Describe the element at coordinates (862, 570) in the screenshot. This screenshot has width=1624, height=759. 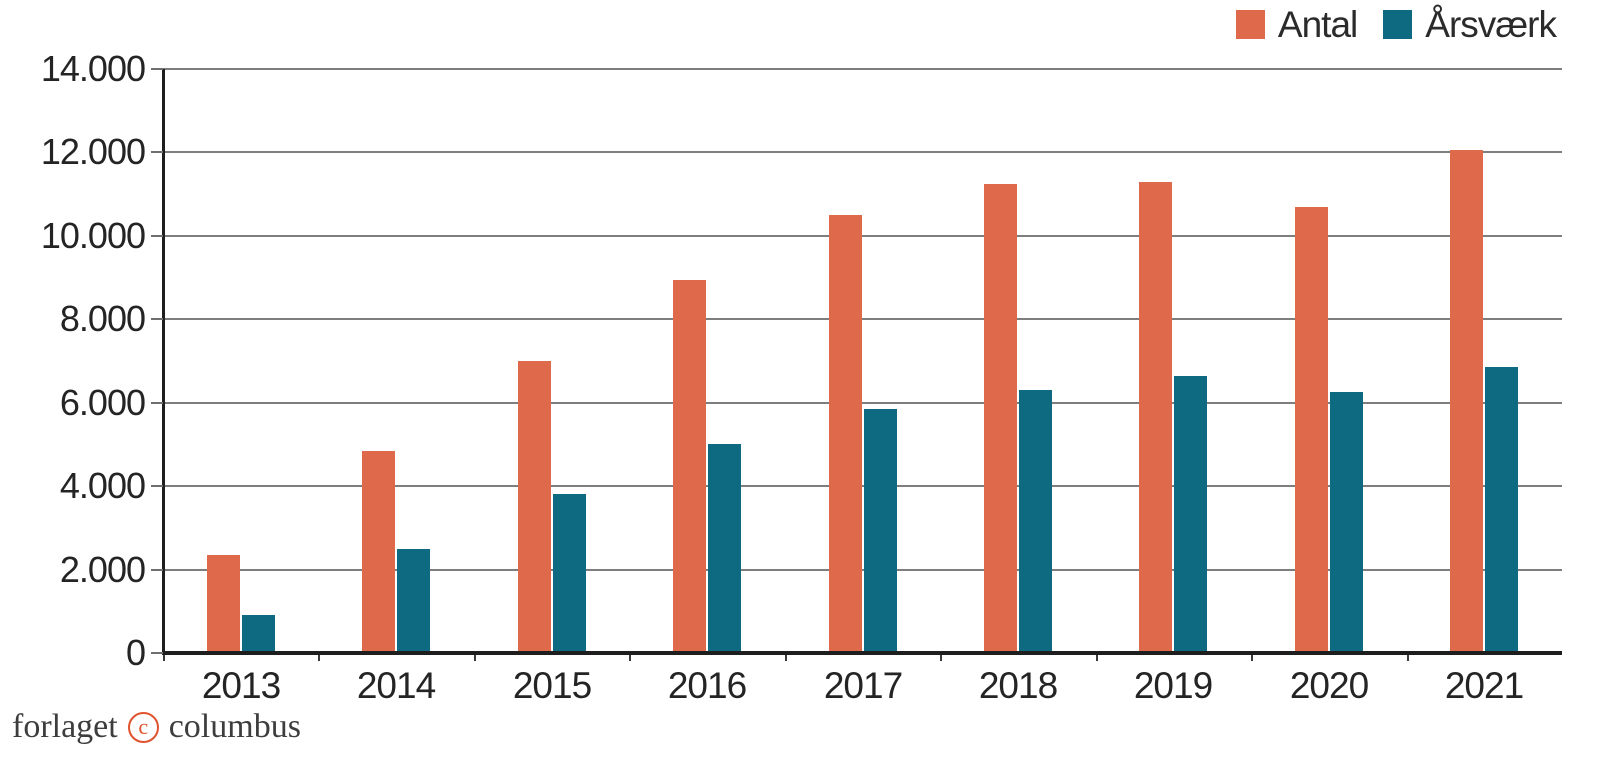
I see `gridline-2.000` at that location.